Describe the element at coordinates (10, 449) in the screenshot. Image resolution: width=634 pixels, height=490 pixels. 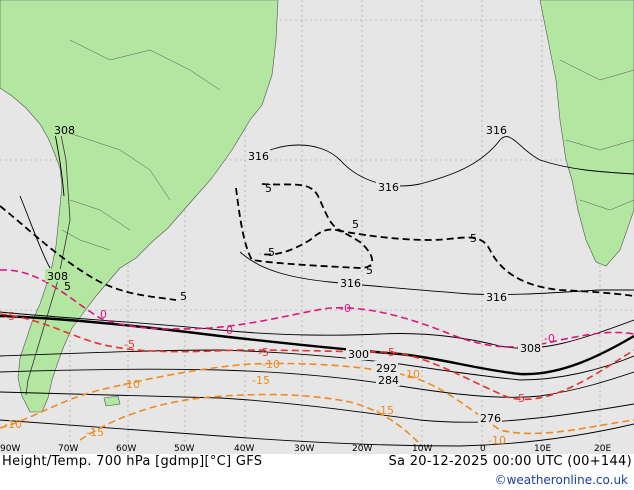
I see `lon-tick: 90W` at that location.